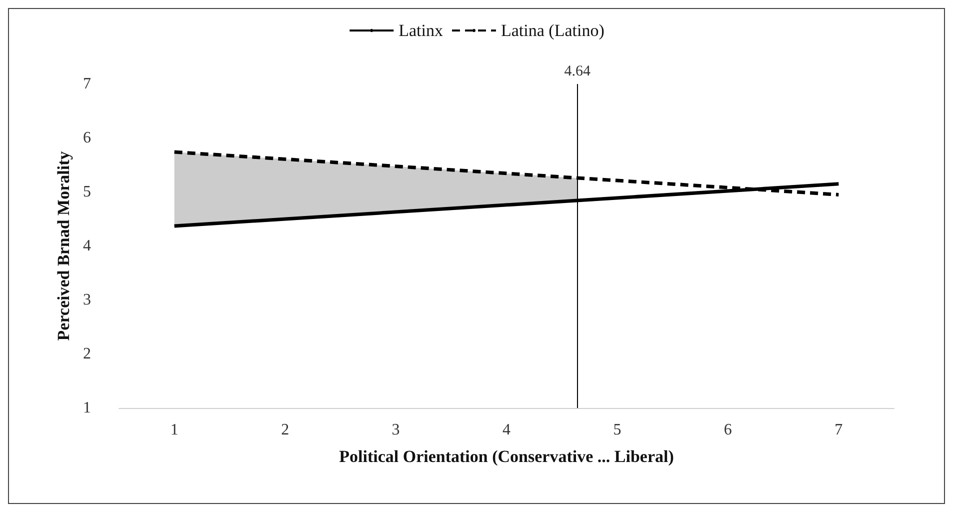  What do you see at coordinates (421, 30) in the screenshot?
I see `legend-label: Latinx` at bounding box center [421, 30].